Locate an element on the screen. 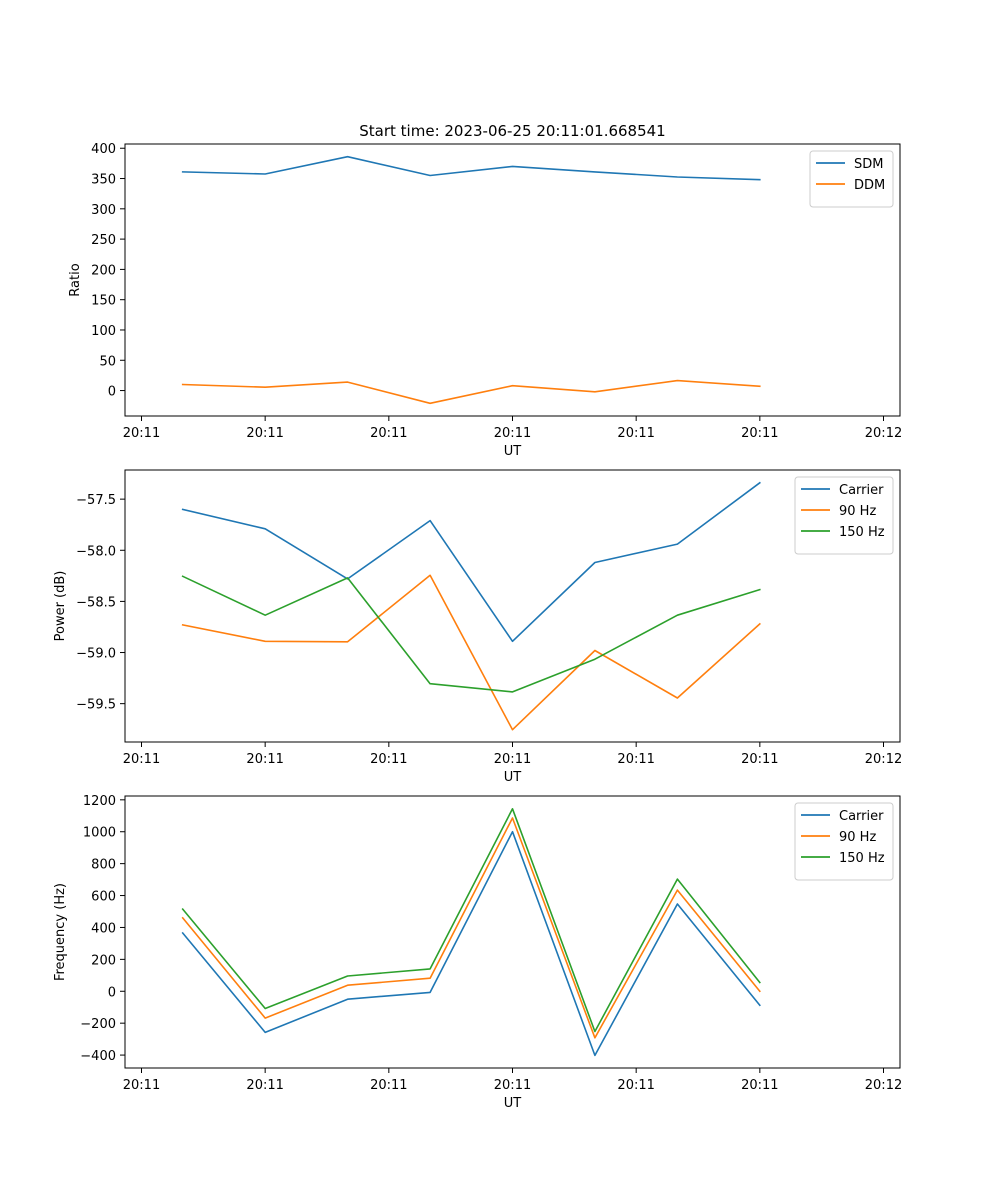 This screenshot has height=1200, width=1000. frequency-y-tick-label: −200 is located at coordinates (98, 1024).